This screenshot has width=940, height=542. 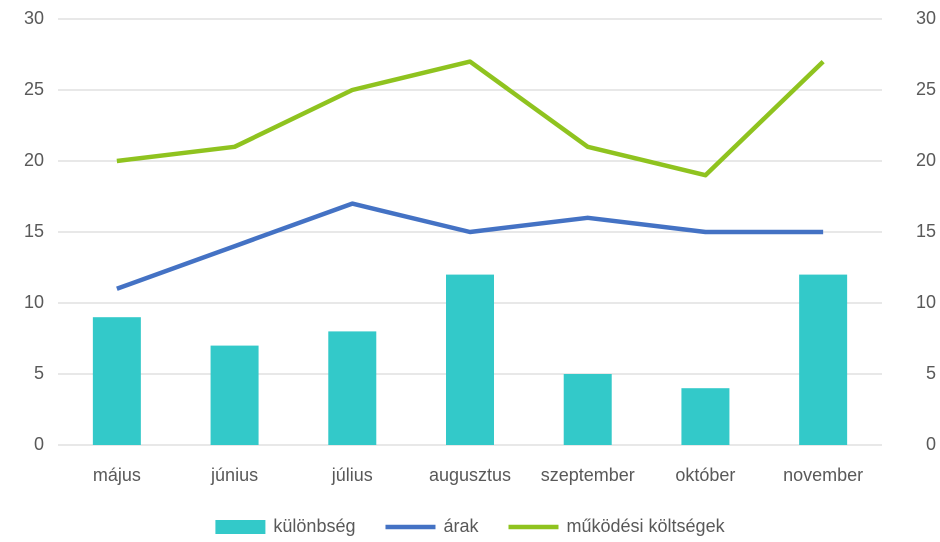 I want to click on x-tick-label: július, so click(x=352, y=475).